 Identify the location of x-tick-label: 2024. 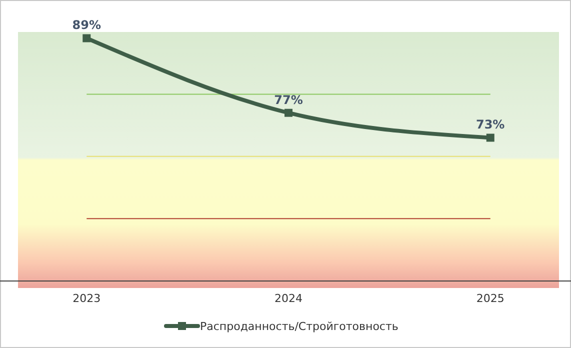
(288, 298).